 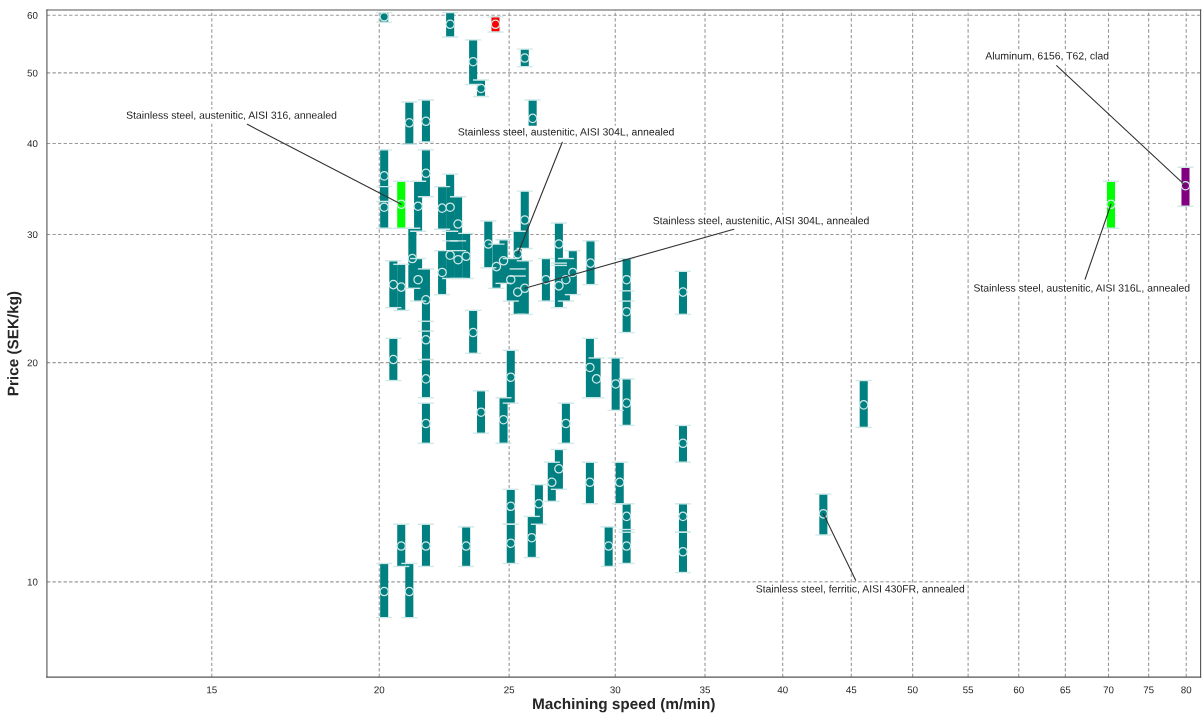 I want to click on annotation: Stainless steel, austenitic, AISI 316L, annealed, so click(x=1081, y=288).